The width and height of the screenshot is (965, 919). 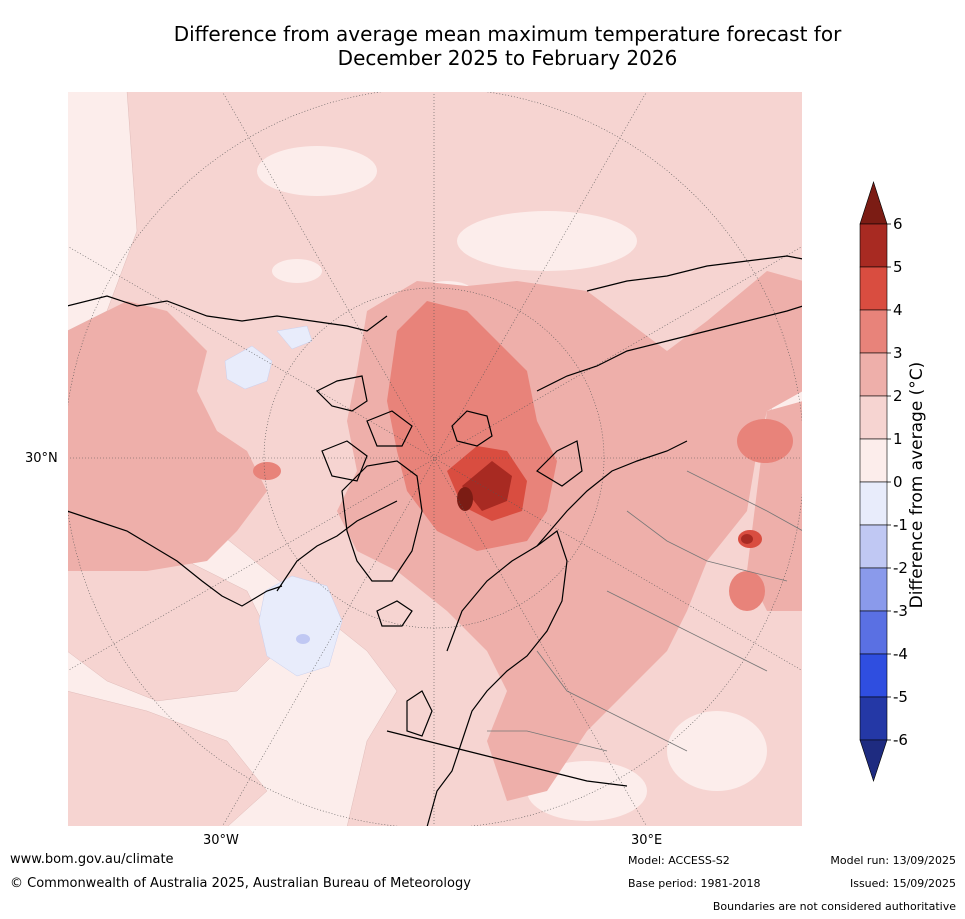 I want to click on title-line-2: December 2025 to February 2026, so click(x=507, y=58).